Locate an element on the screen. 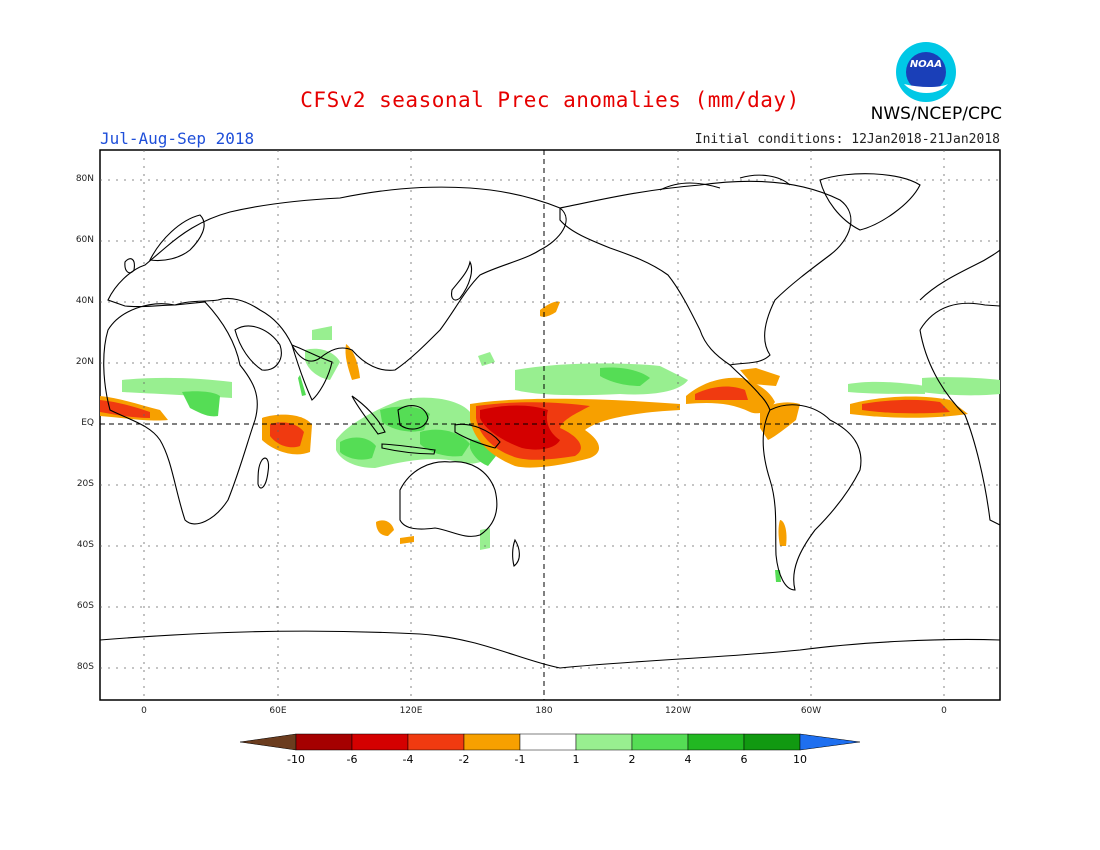 The image size is (1100, 850). coast-europe-east is located at coordinates (959, 275).